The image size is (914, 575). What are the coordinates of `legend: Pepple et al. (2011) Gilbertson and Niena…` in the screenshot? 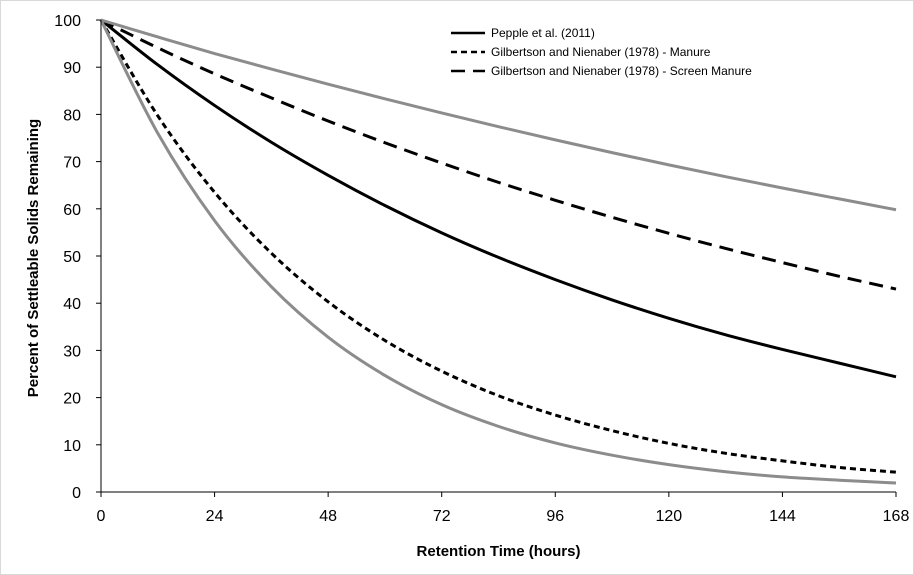 It's located at (601, 52).